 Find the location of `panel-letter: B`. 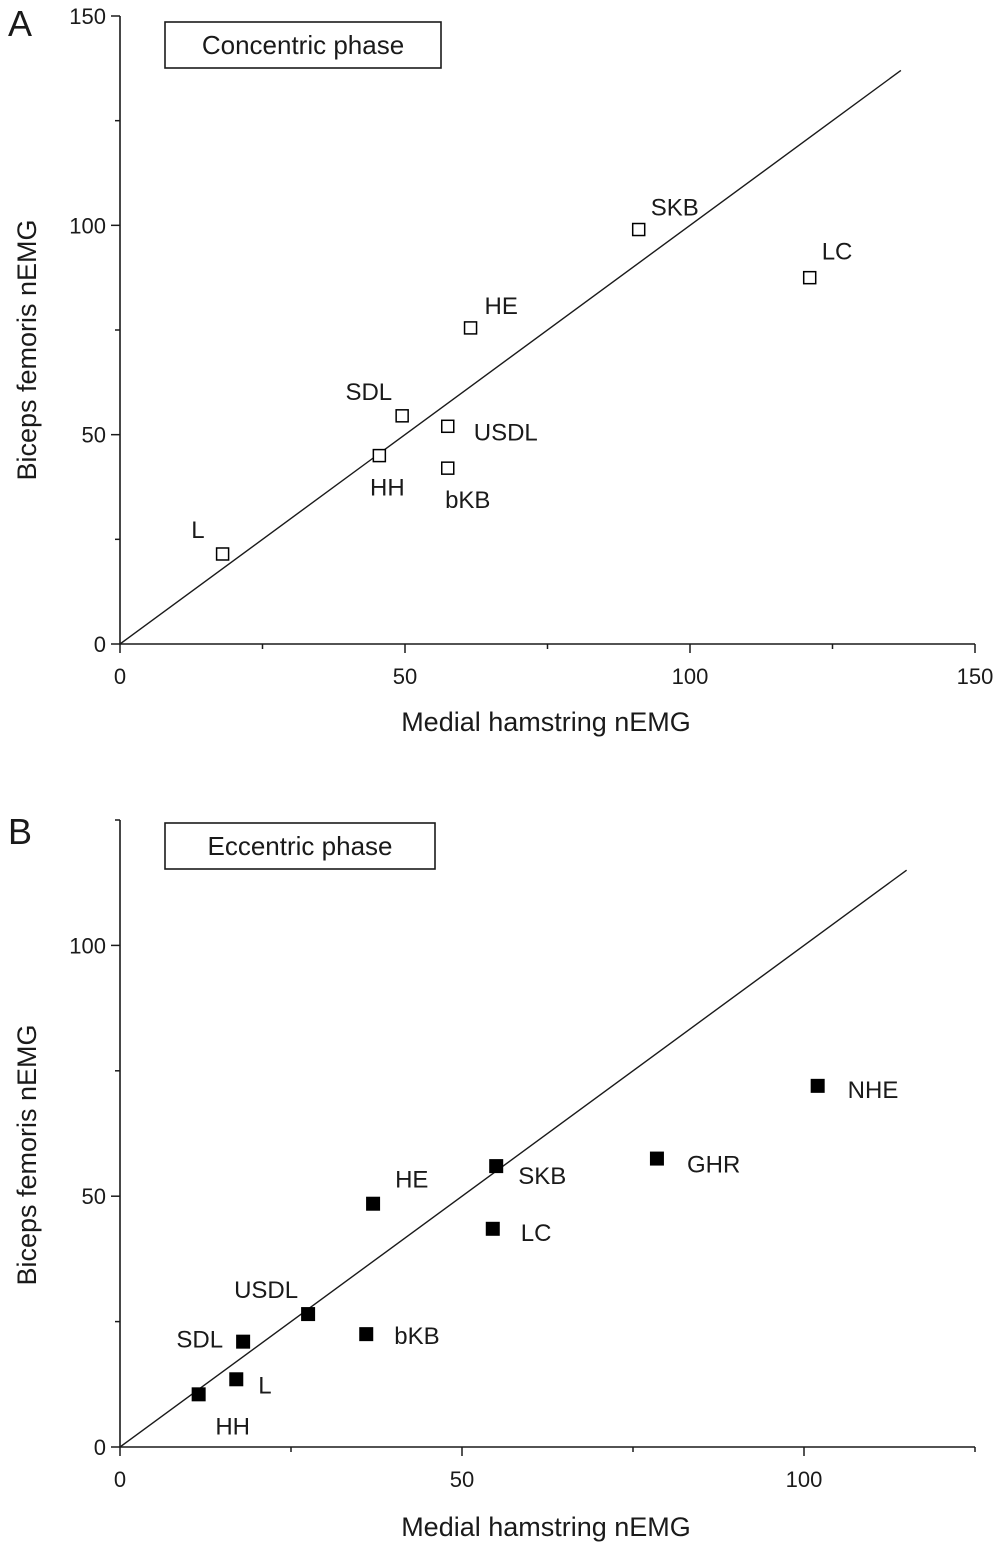

panel-letter: B is located at coordinates (20, 831).